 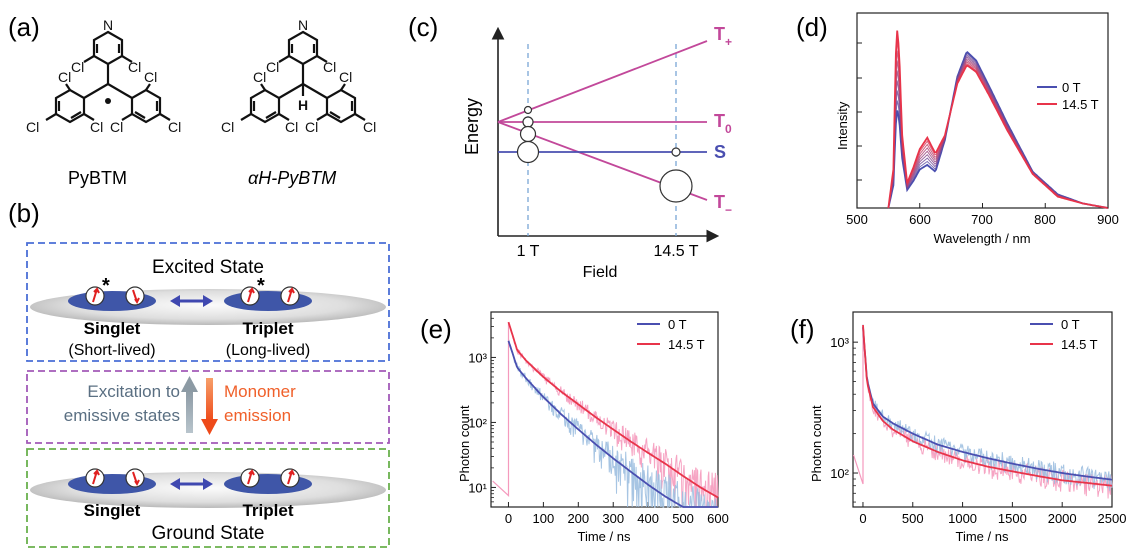 What do you see at coordinates (578, 518) in the screenshot?
I see `x-tick-label: 200` at bounding box center [578, 518].